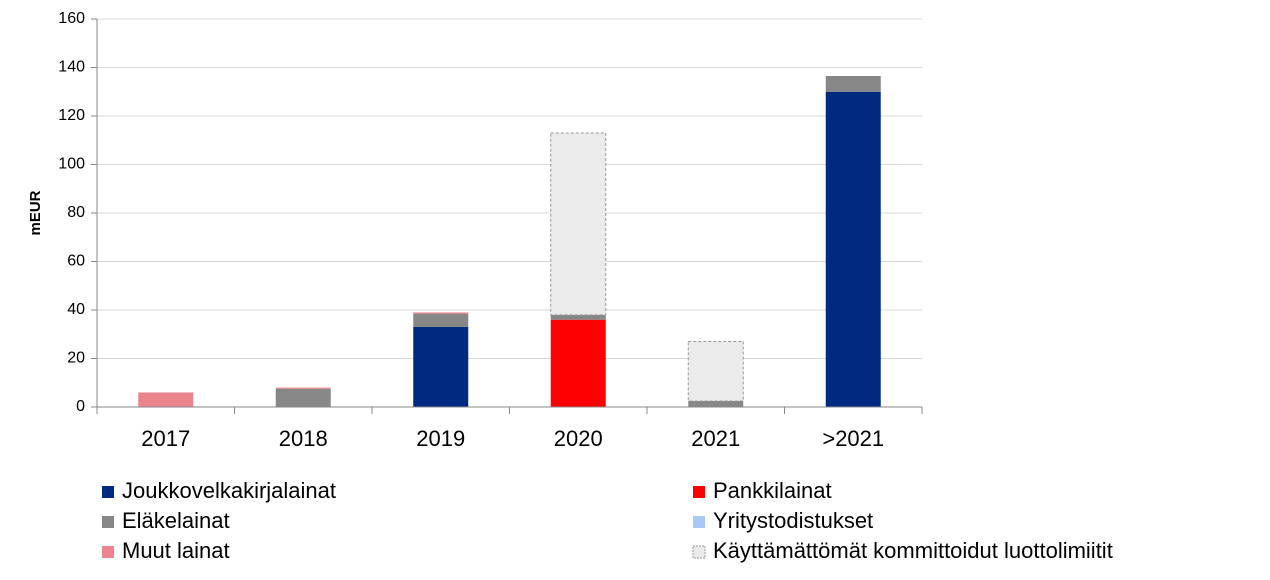 This screenshot has width=1270, height=580. I want to click on y-tick-label: 160, so click(71, 18).